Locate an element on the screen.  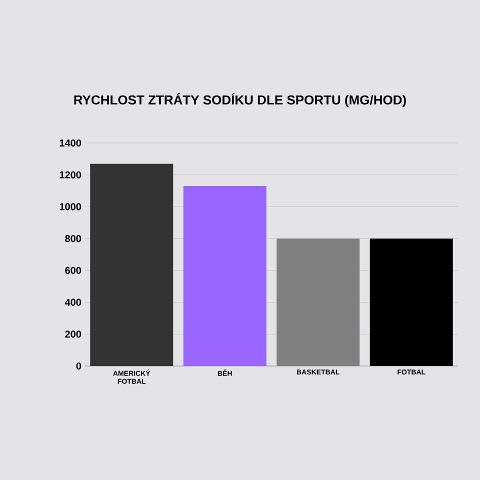
chart-title: RYCHLOST ZTRÁTY SODÍKU DLE SPORTU (MG/HOD) is located at coordinates (240, 100).